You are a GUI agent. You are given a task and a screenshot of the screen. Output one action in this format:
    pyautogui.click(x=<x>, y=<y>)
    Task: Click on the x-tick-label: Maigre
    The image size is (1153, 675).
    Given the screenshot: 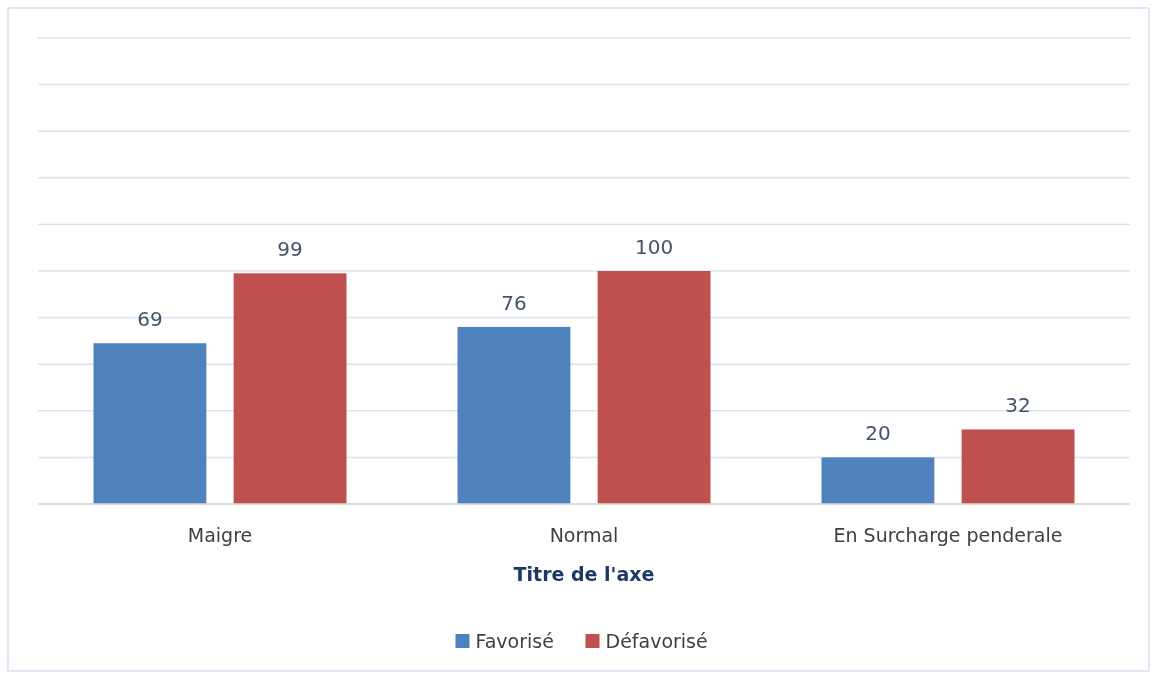 What is the action you would take?
    pyautogui.click(x=220, y=535)
    